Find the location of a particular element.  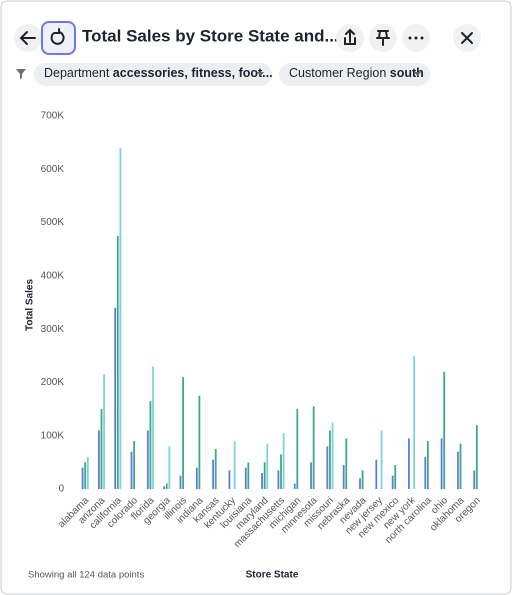

y-tick-label: 0 is located at coordinates (61, 489).